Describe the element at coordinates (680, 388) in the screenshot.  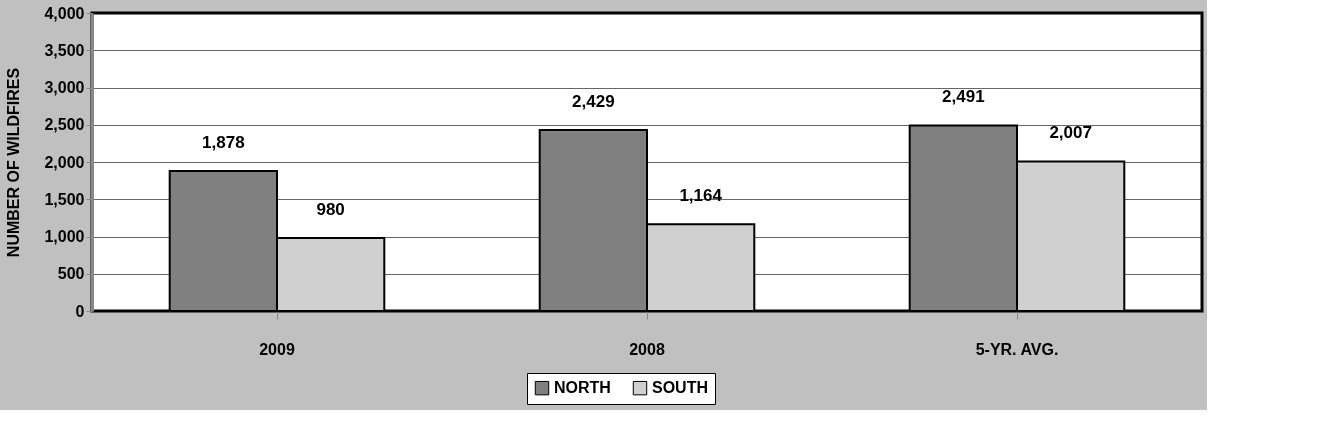
I see `legend-label: SOUTH` at that location.